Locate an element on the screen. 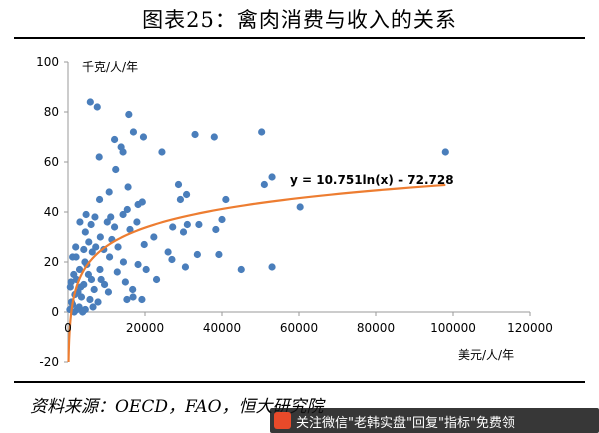  x-tick-label: 20000 is located at coordinates (145, 328).